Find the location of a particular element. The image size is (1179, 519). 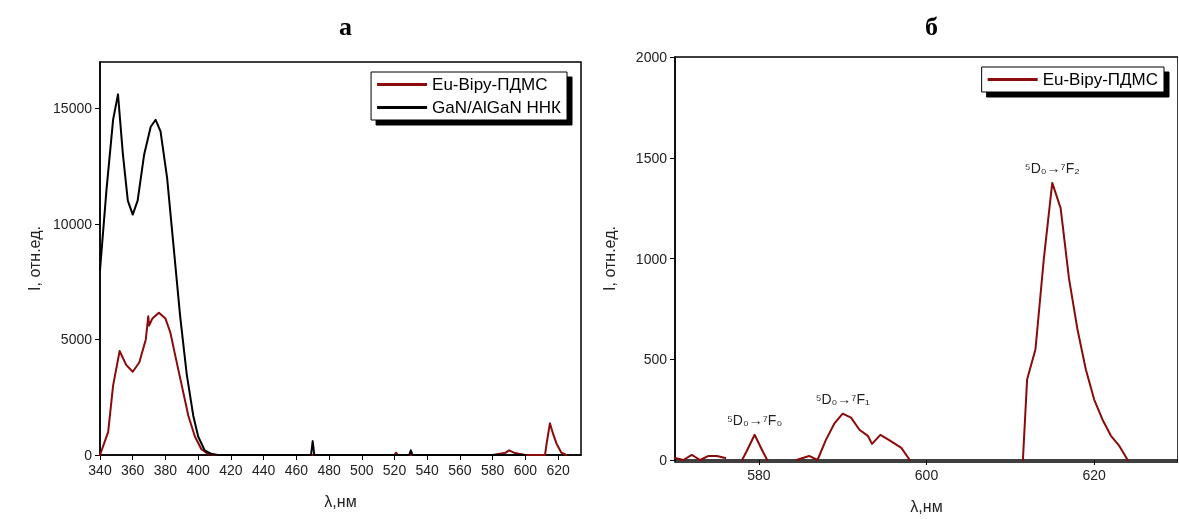

x-tick-label: 360 is located at coordinates (133, 470).